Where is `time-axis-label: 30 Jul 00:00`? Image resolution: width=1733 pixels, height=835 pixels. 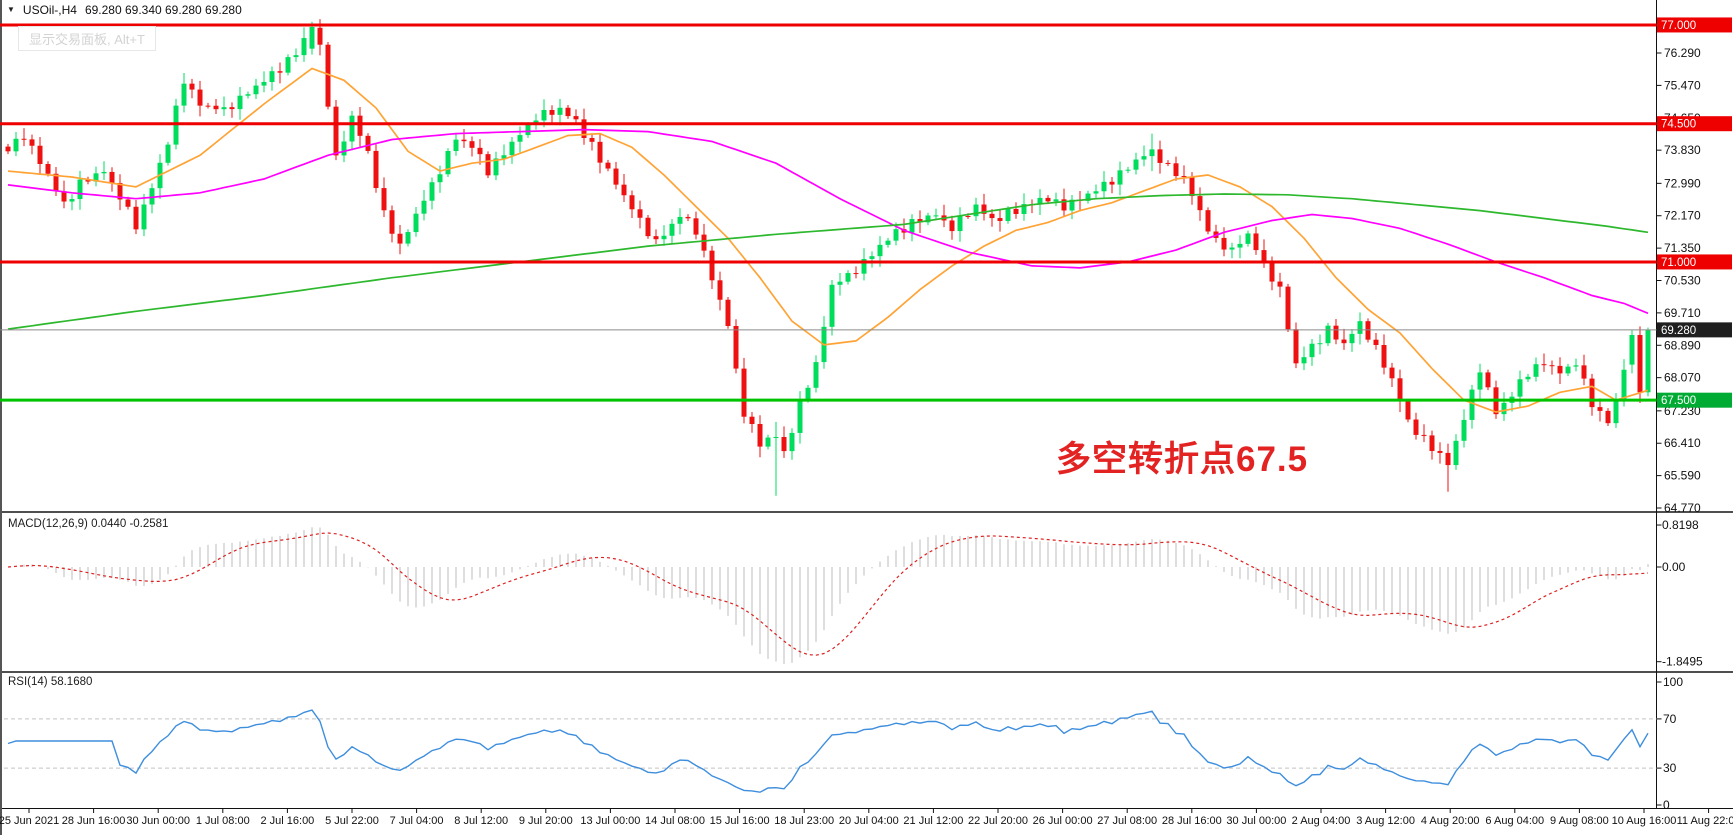 time-axis-label: 30 Jul 00:00 is located at coordinates (1256, 821).